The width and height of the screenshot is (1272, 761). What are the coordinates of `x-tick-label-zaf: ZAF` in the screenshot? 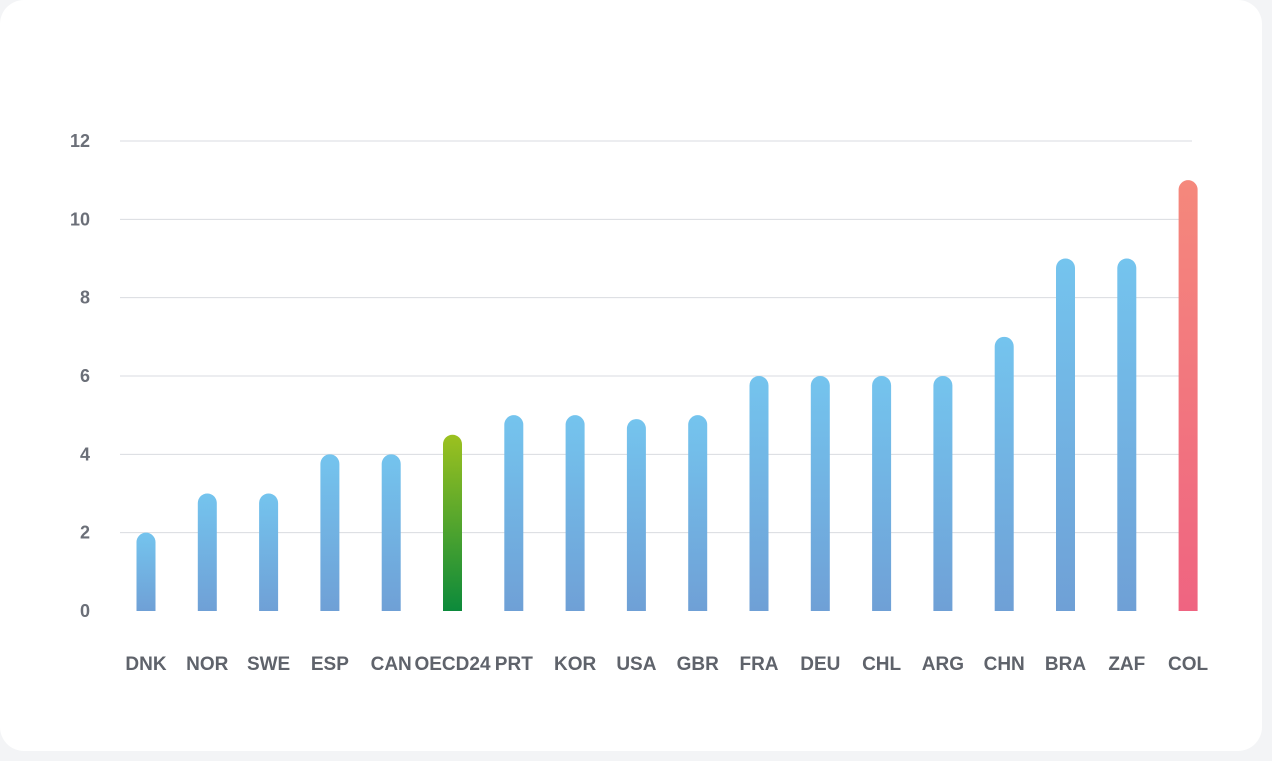 It's located at (1126, 664).